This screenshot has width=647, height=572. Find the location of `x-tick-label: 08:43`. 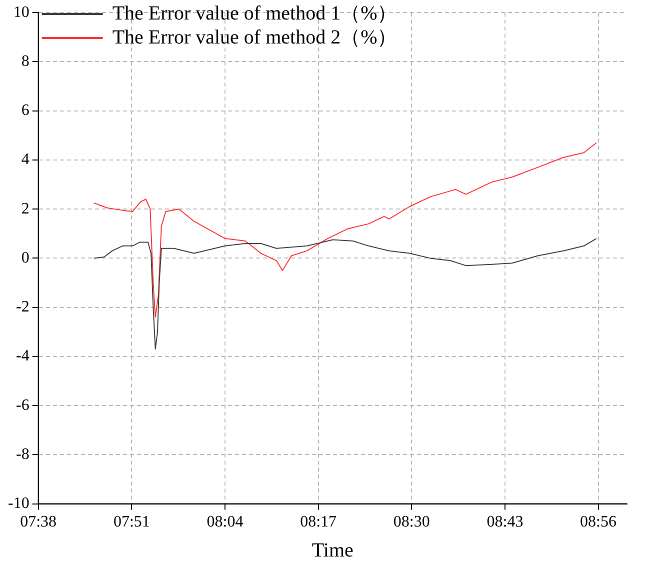

x-tick-label: 08:43 is located at coordinates (505, 522).